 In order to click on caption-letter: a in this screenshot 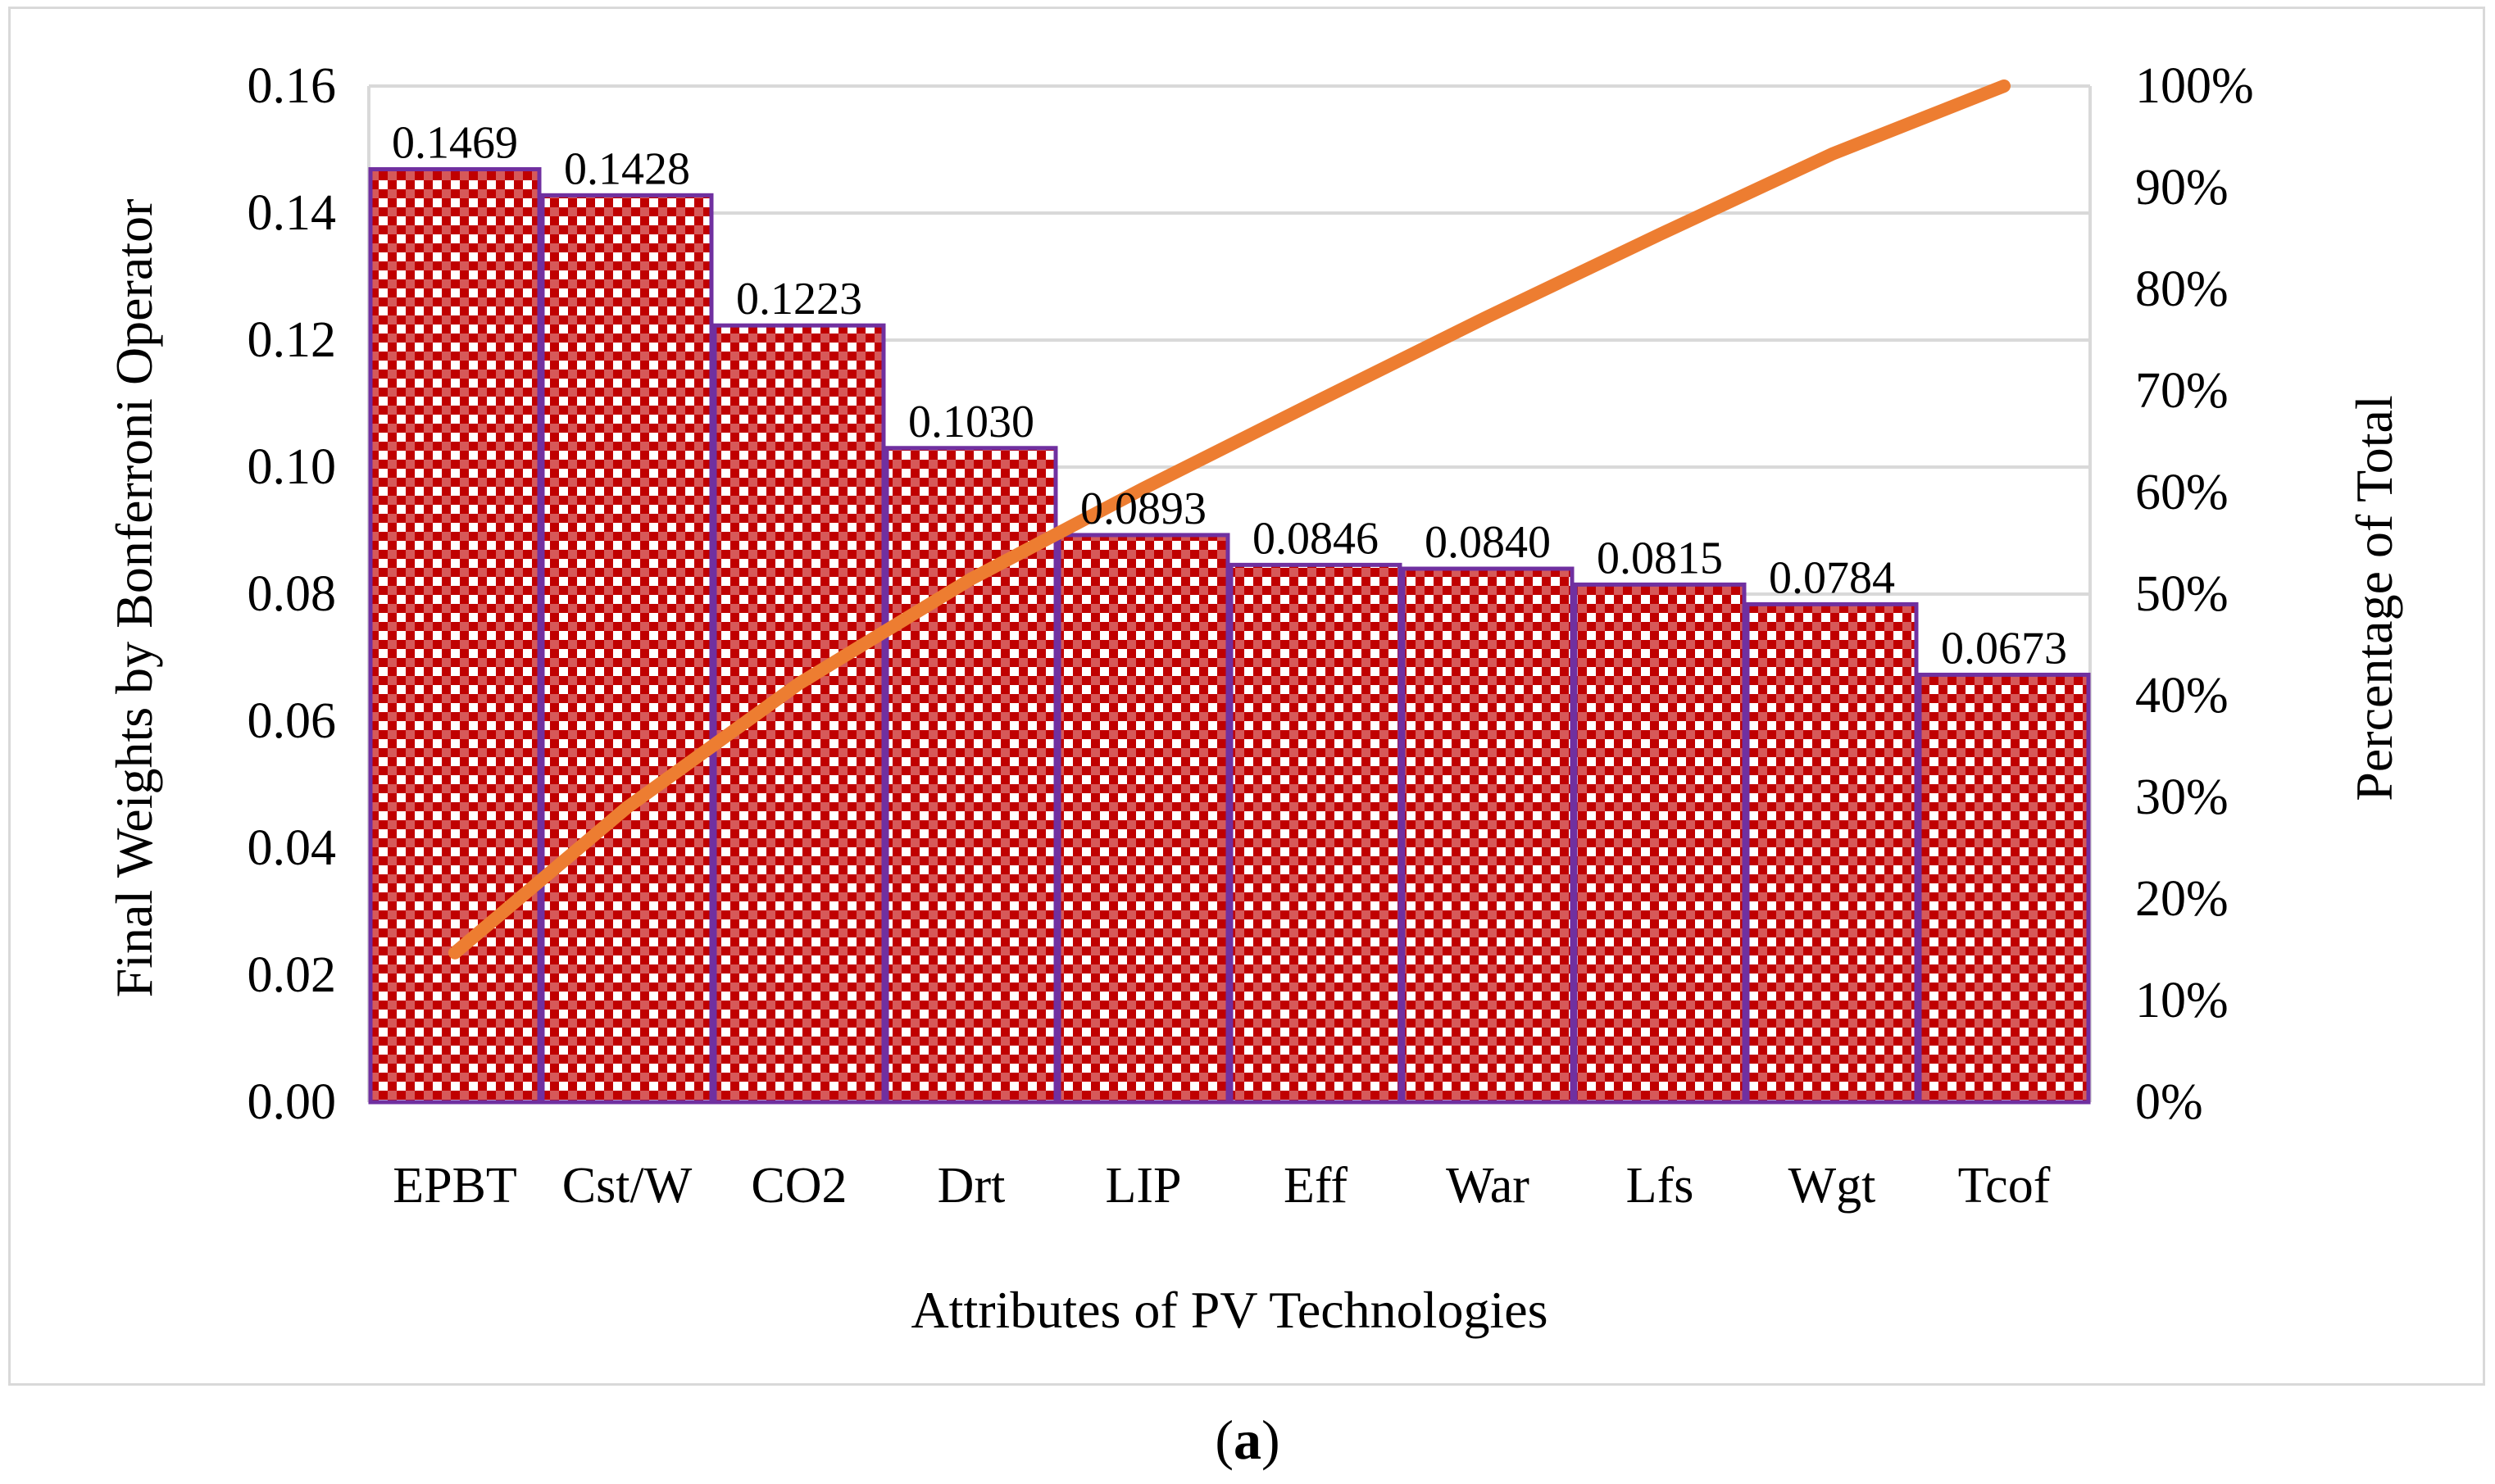, I will do `click(1247, 1440)`.